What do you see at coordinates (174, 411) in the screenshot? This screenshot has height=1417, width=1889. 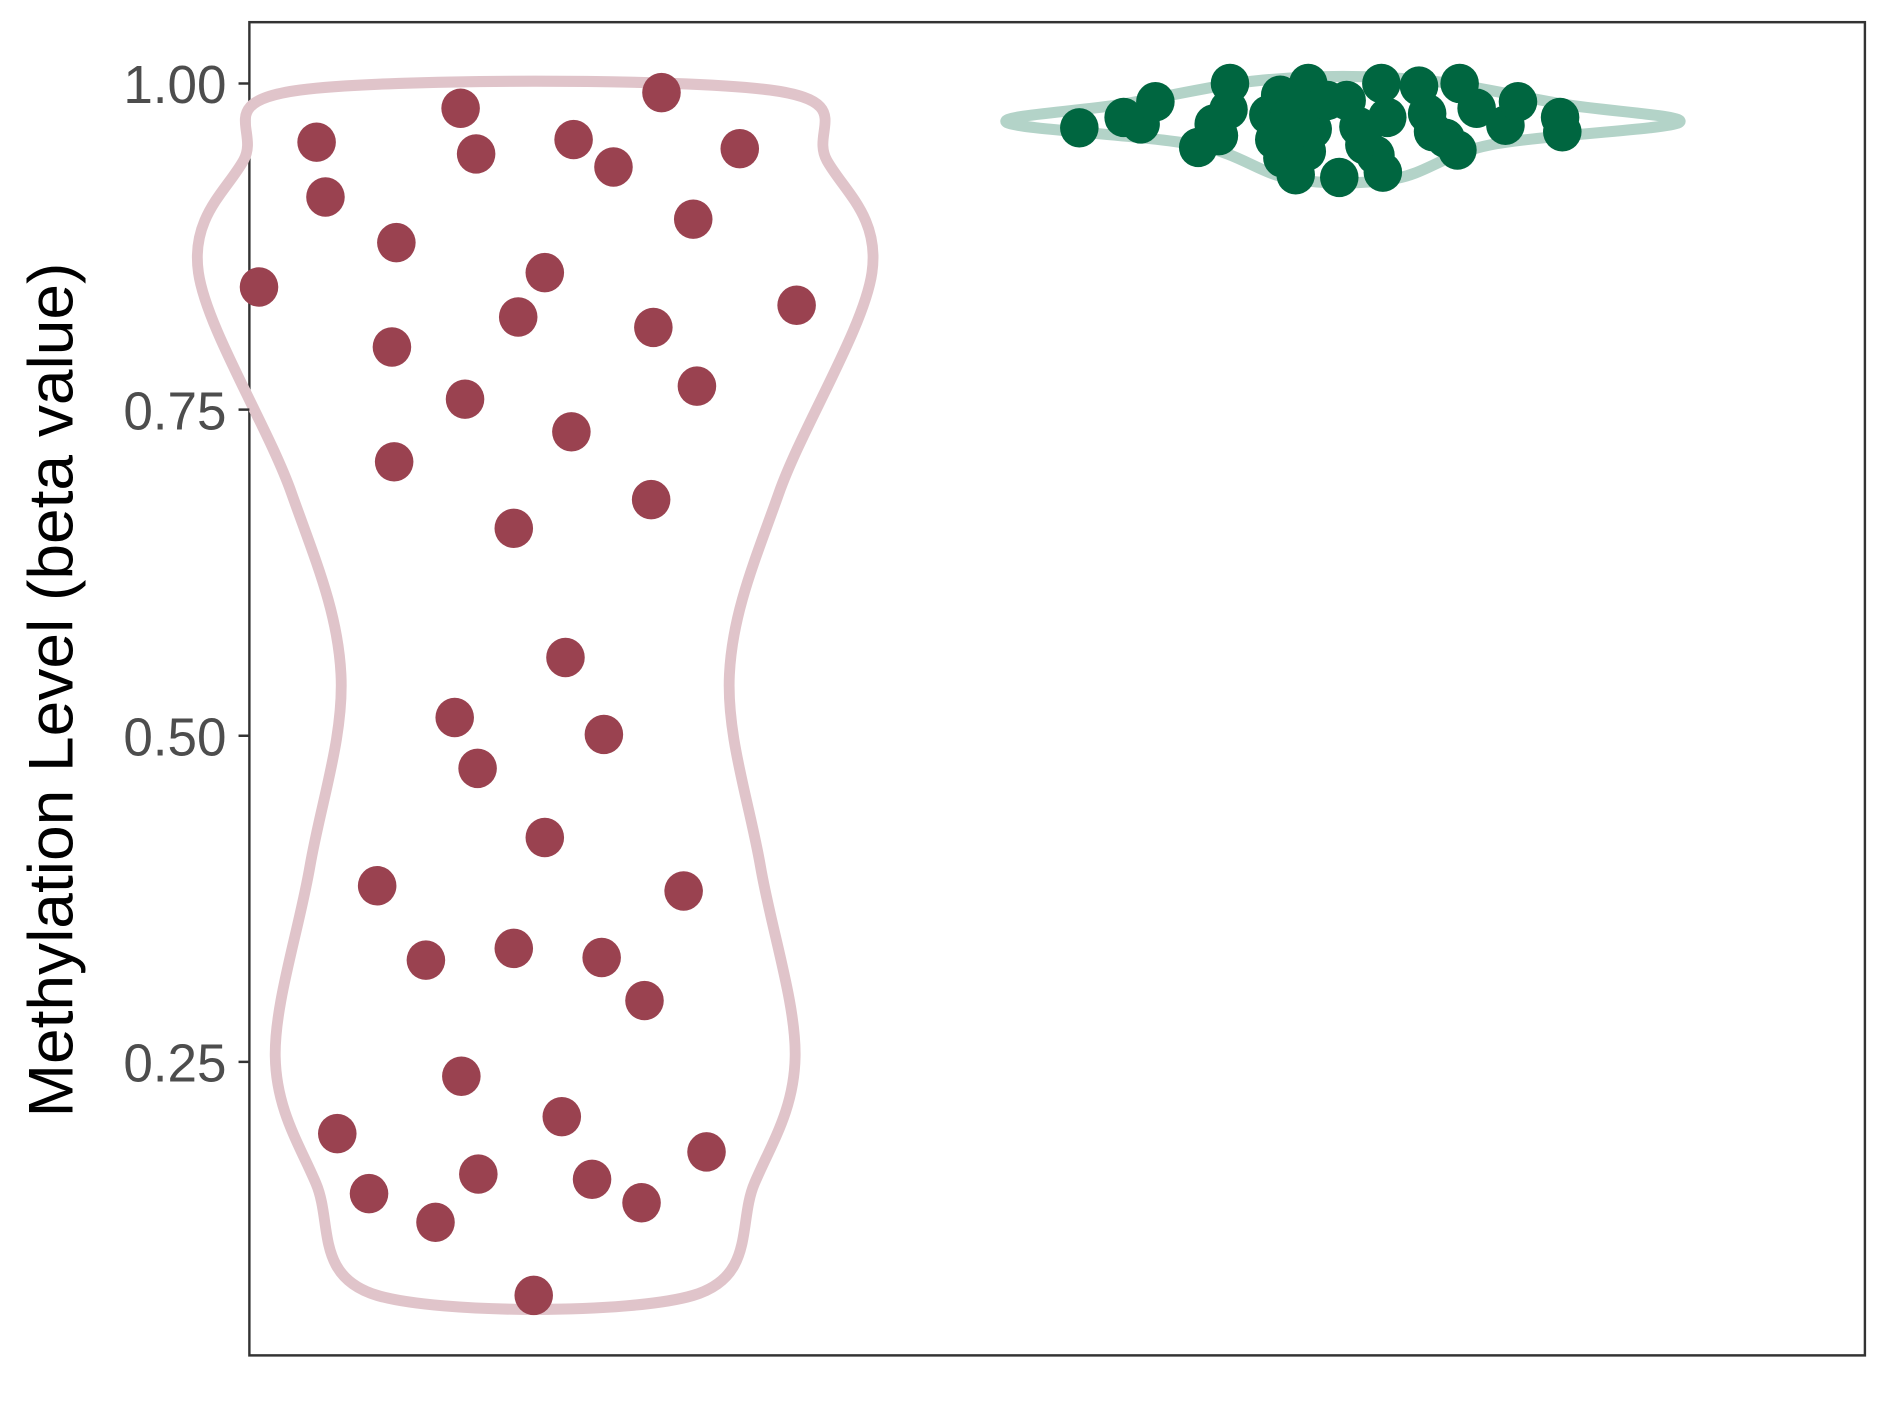 I see `y-tick-label: 0.75` at bounding box center [174, 411].